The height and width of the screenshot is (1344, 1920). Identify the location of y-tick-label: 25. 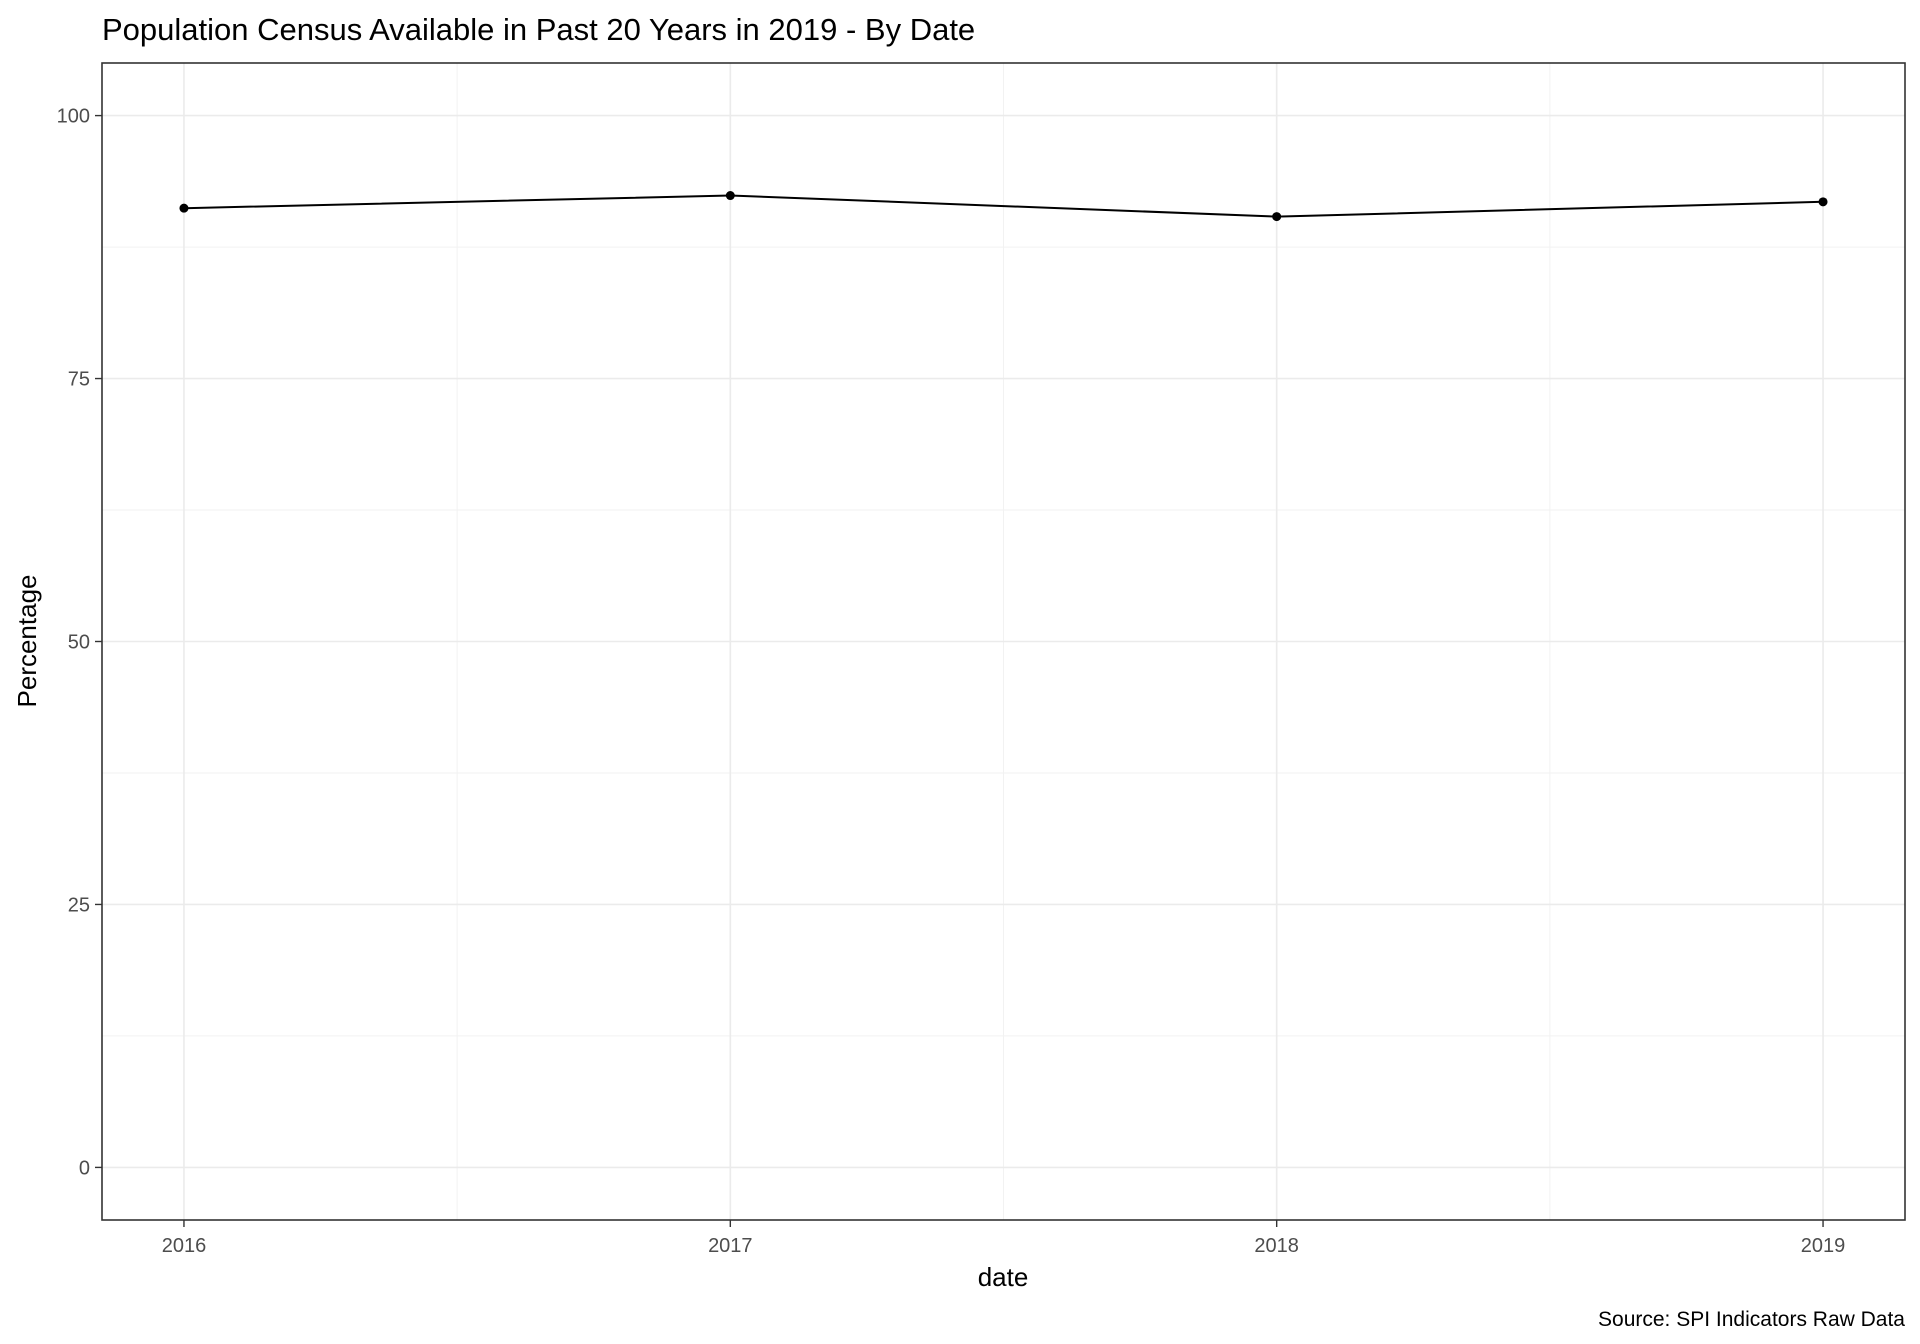
(79, 905).